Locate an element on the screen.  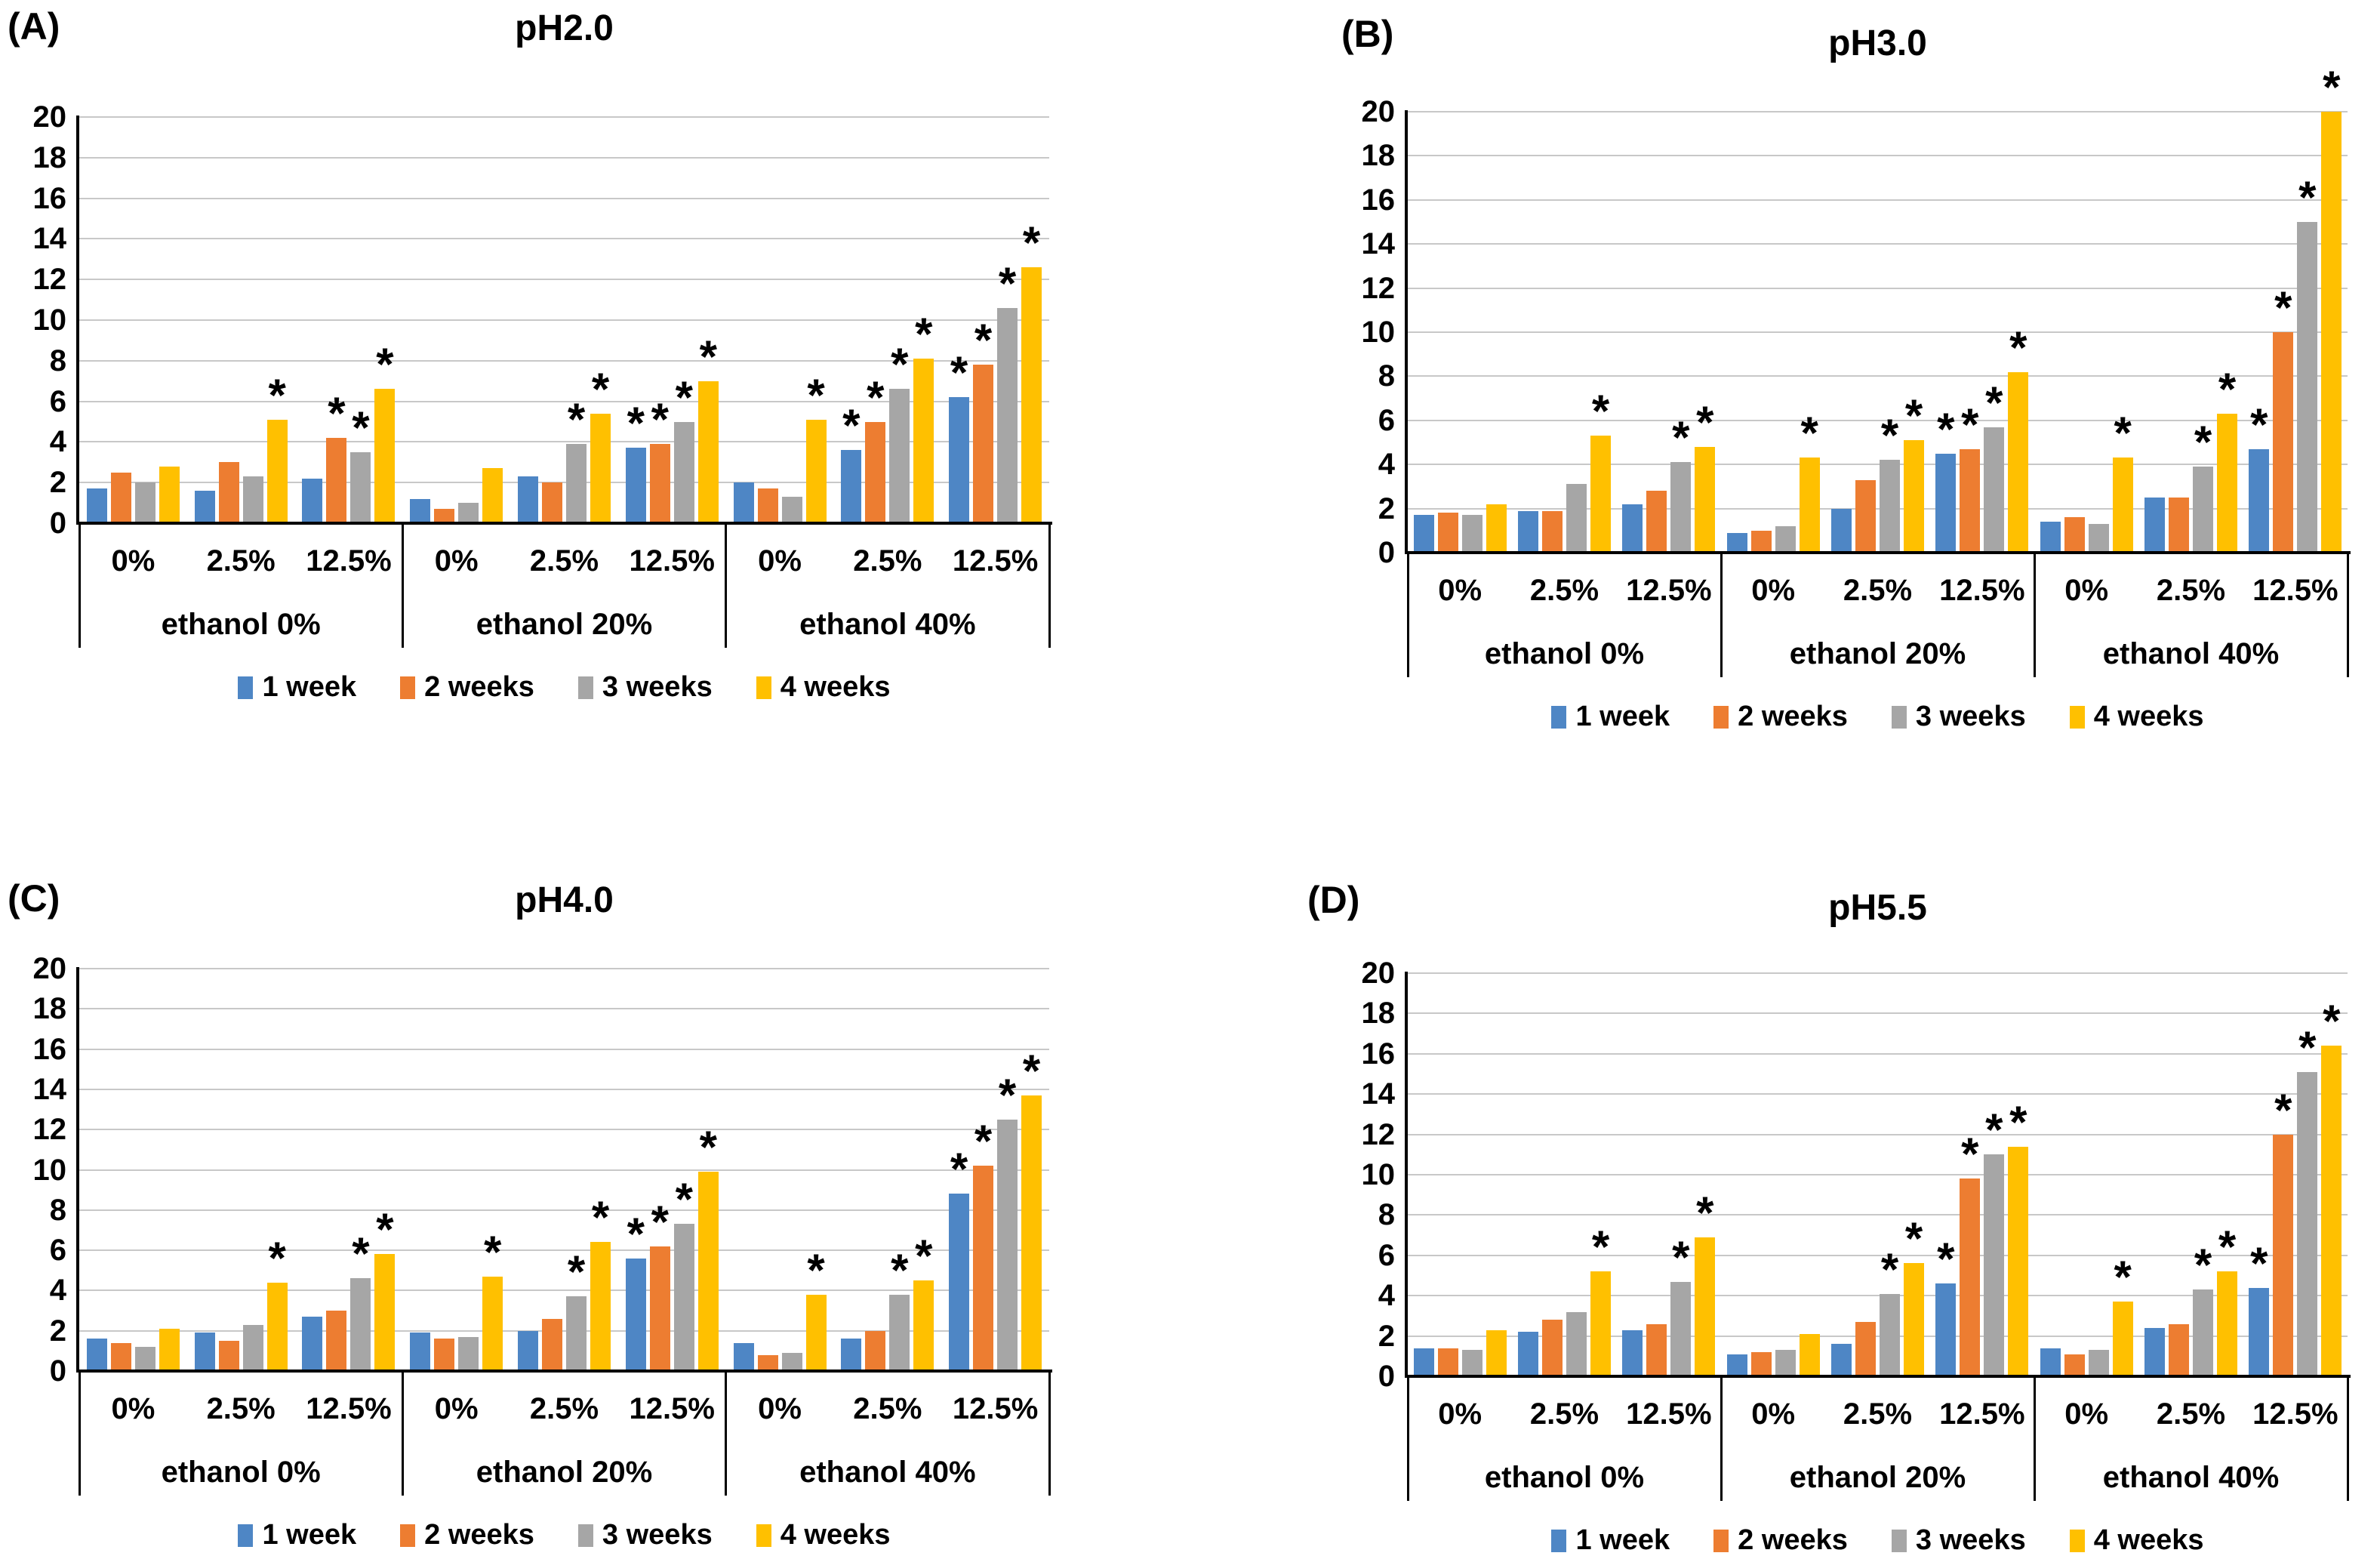
legend-label: 1 week is located at coordinates (1622, 1540).